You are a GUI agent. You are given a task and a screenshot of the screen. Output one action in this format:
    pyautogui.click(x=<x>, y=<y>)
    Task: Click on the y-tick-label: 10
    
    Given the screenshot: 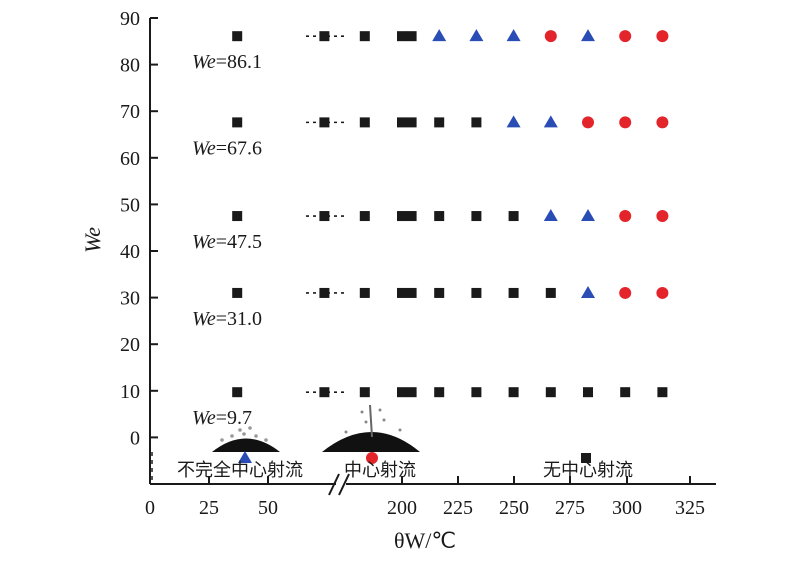 What is the action you would take?
    pyautogui.click(x=130, y=392)
    